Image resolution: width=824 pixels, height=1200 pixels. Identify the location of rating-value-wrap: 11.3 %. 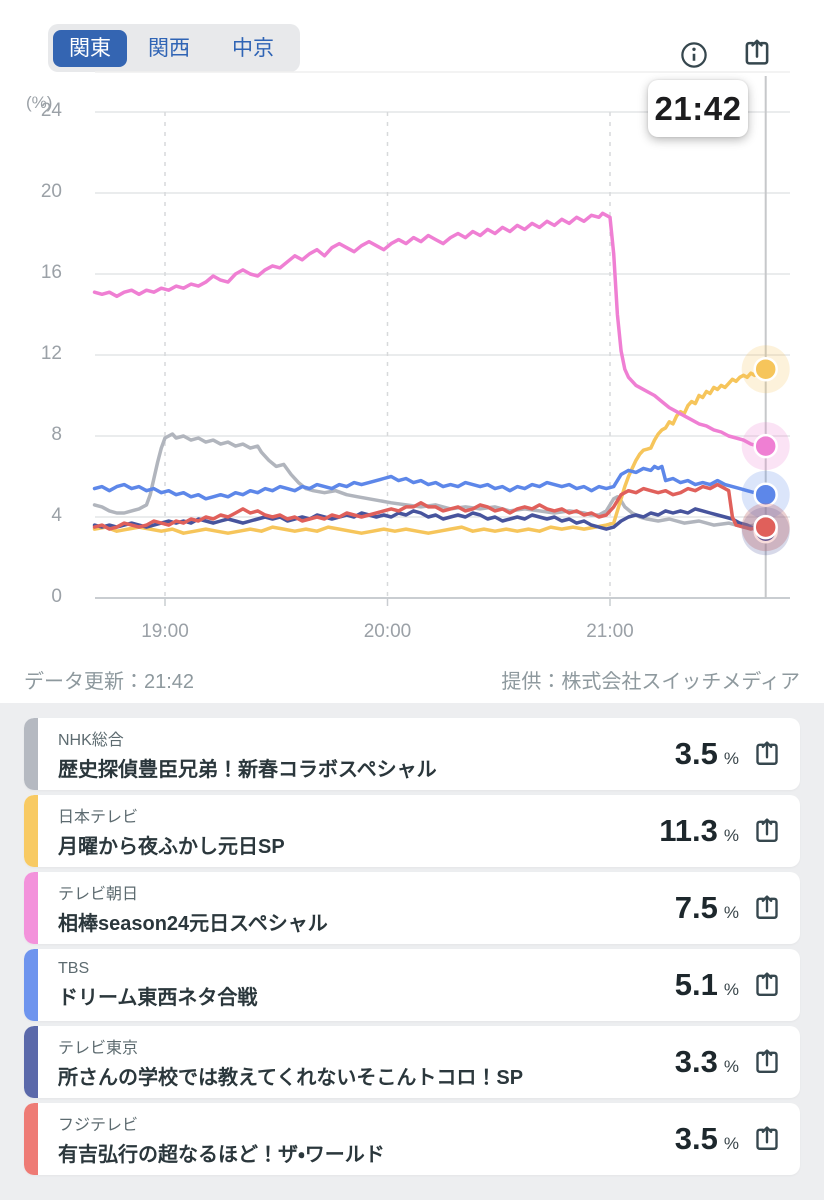
(699, 831).